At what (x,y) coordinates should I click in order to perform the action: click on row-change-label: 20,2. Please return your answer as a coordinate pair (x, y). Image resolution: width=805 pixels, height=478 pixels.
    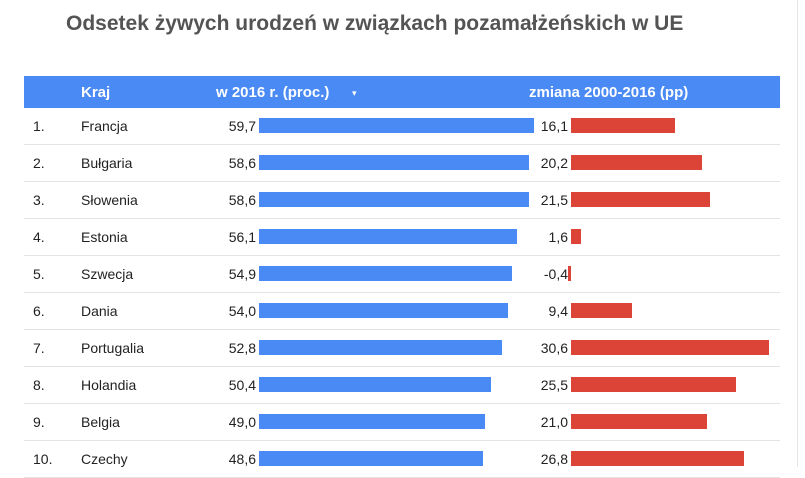
    Looking at the image, I should click on (554, 163).